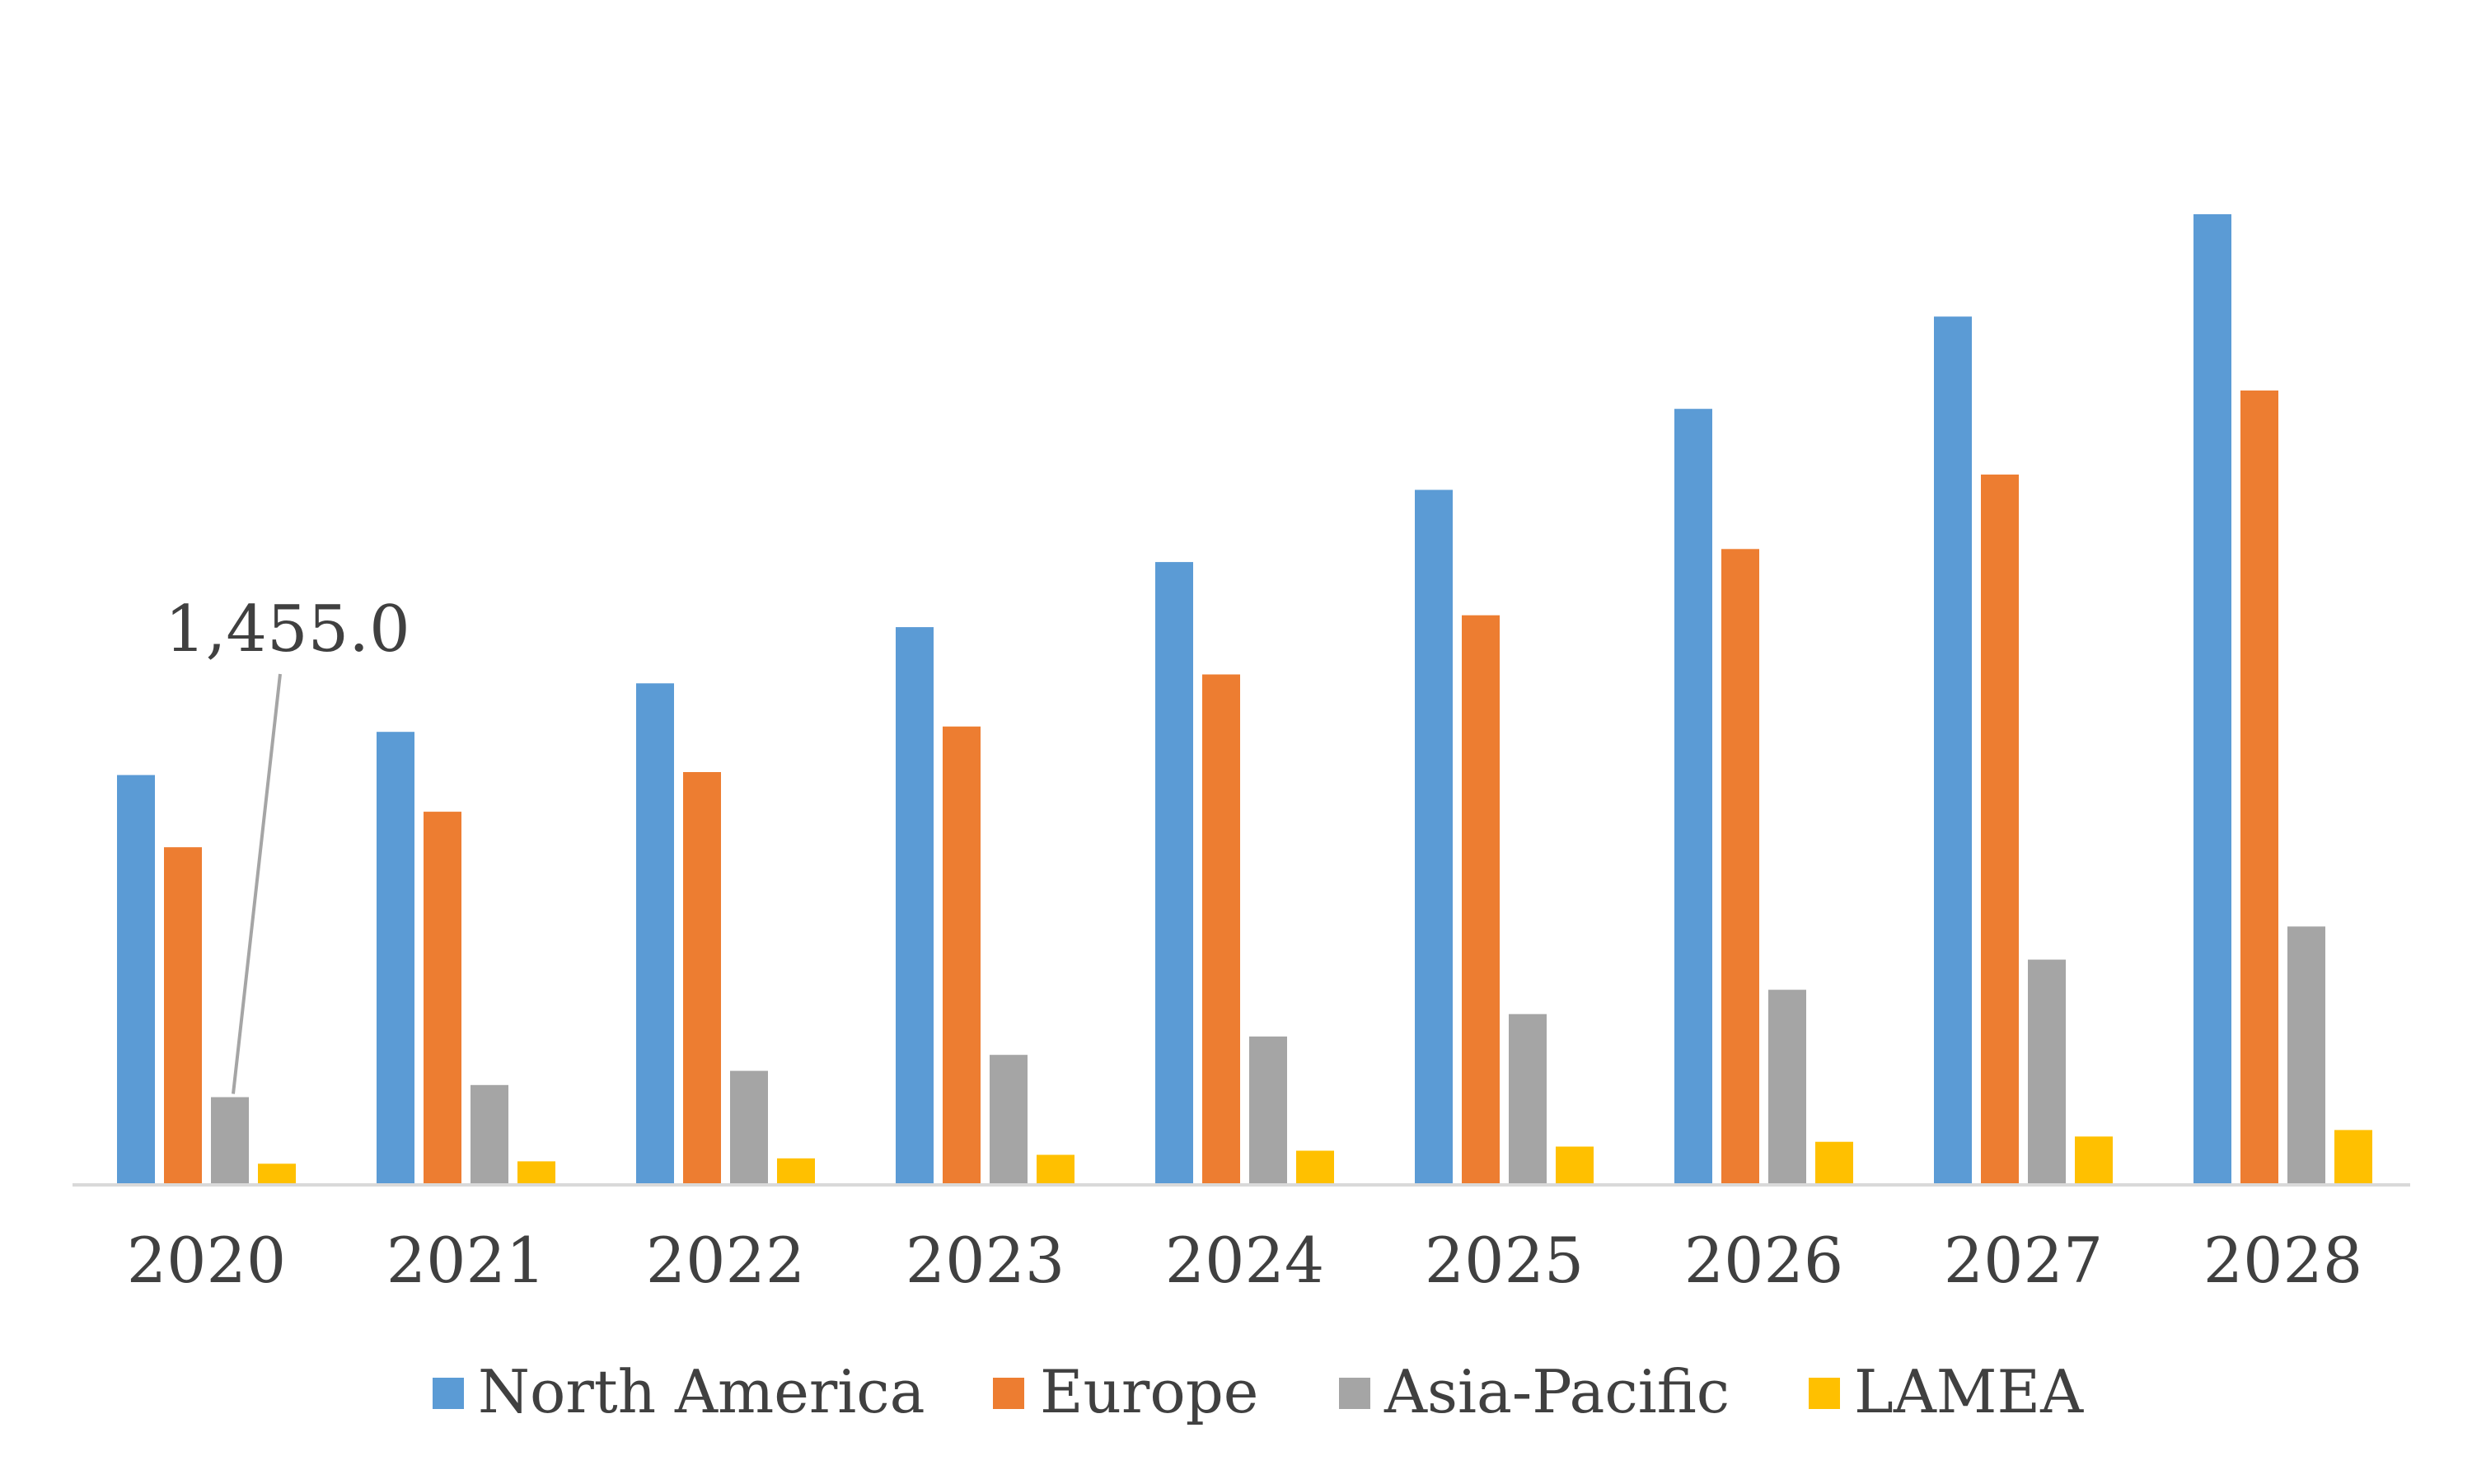  Describe the element at coordinates (2353, 1156) in the screenshot. I see `bar-lamea-2028` at that location.